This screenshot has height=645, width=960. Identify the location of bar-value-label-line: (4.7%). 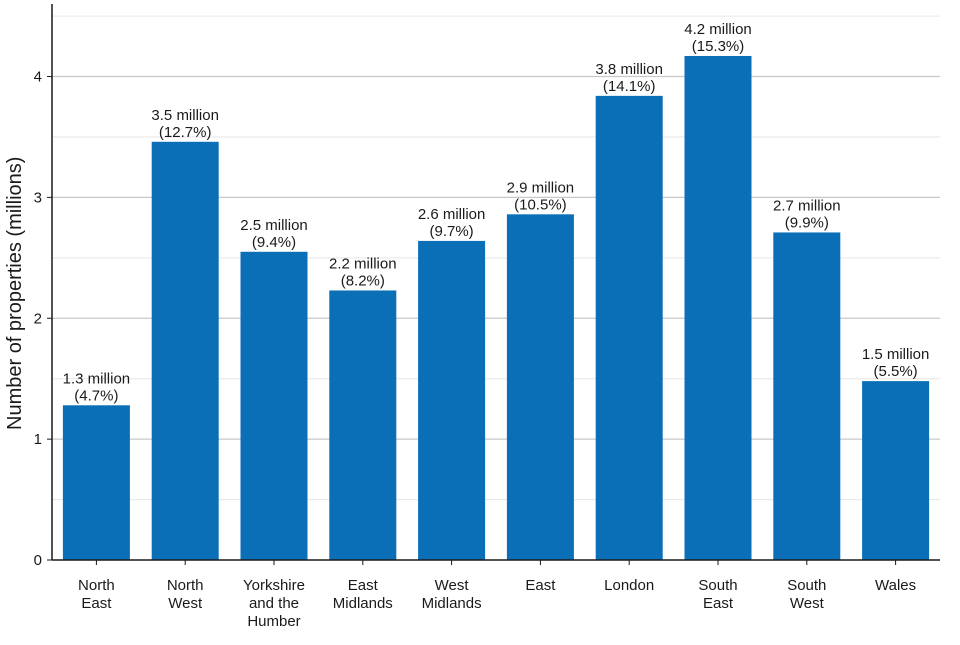
(96, 395).